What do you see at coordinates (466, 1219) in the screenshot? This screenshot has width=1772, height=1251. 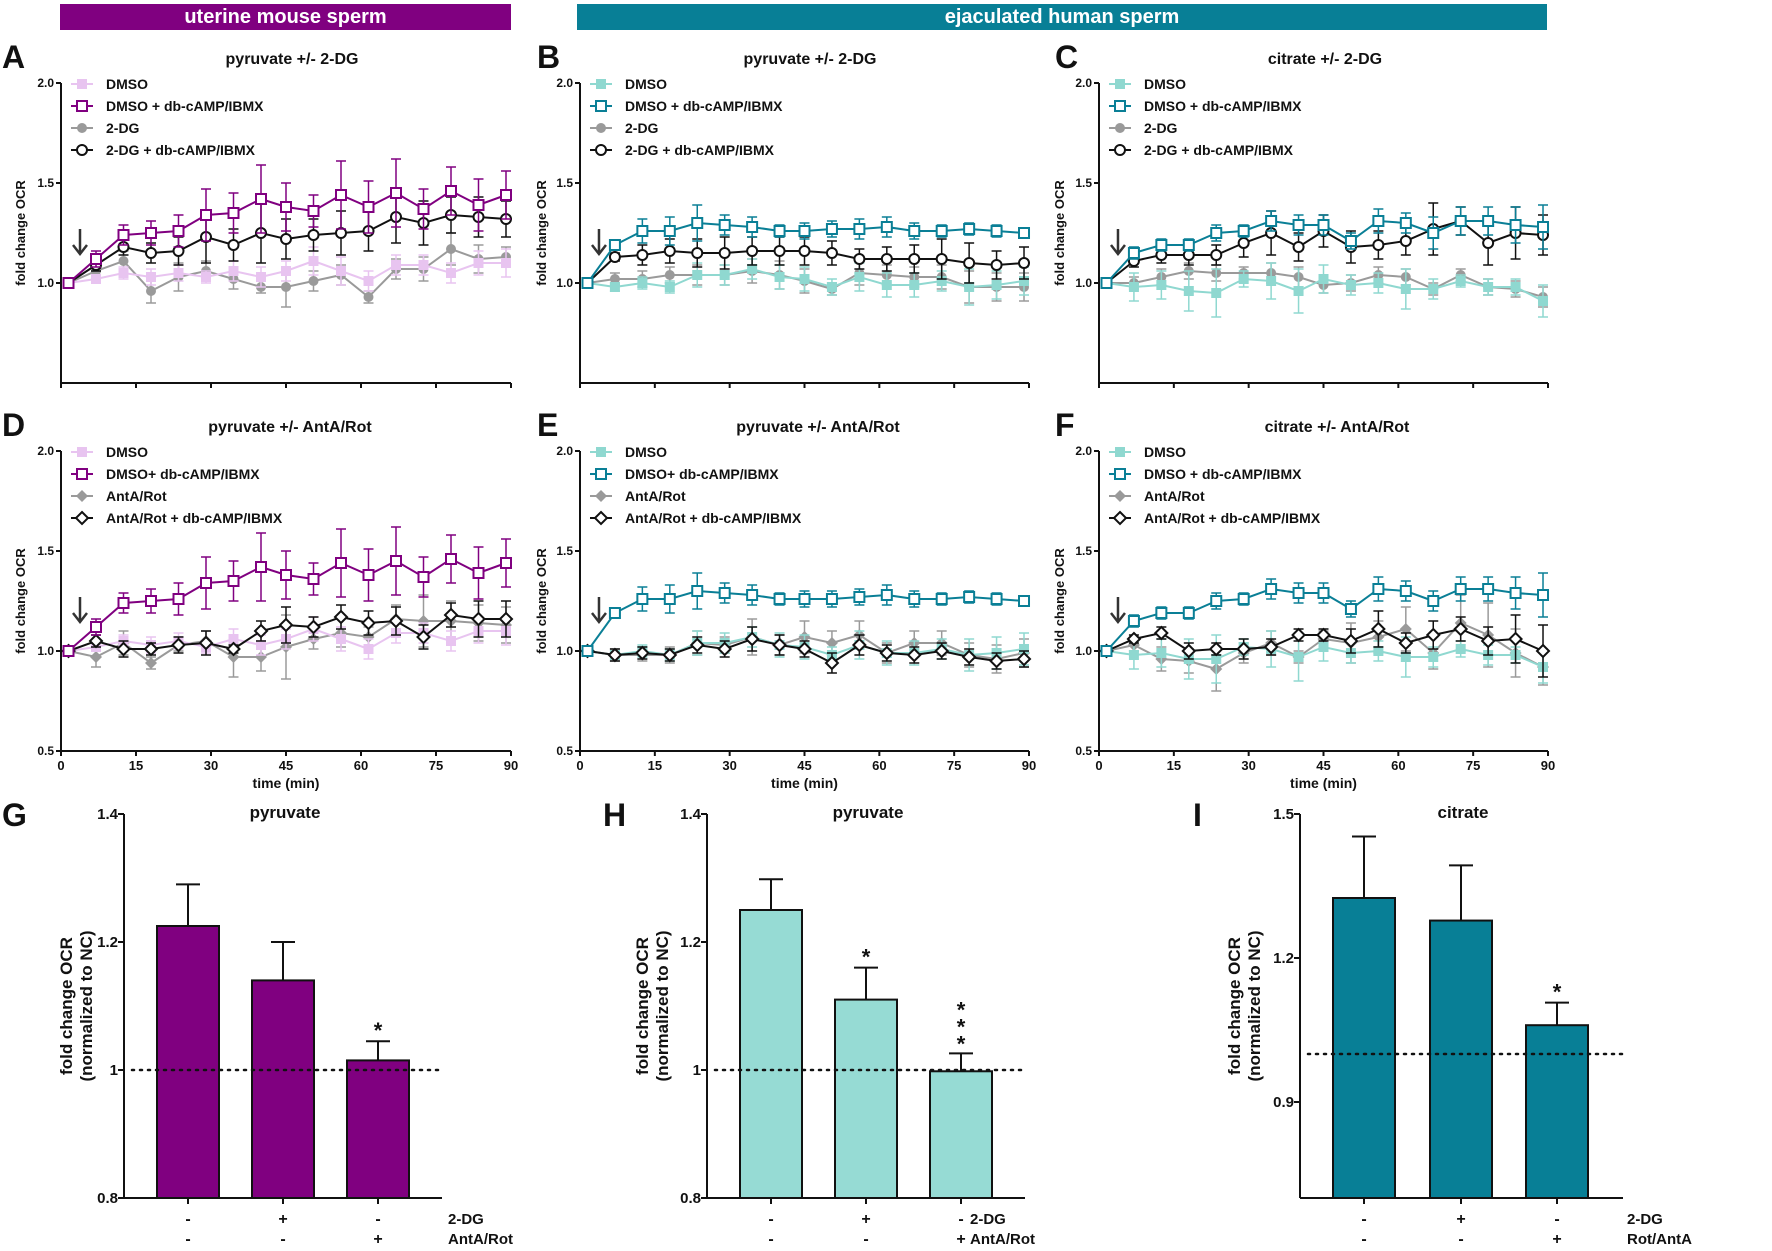 I see `condition-label: 2-DG` at bounding box center [466, 1219].